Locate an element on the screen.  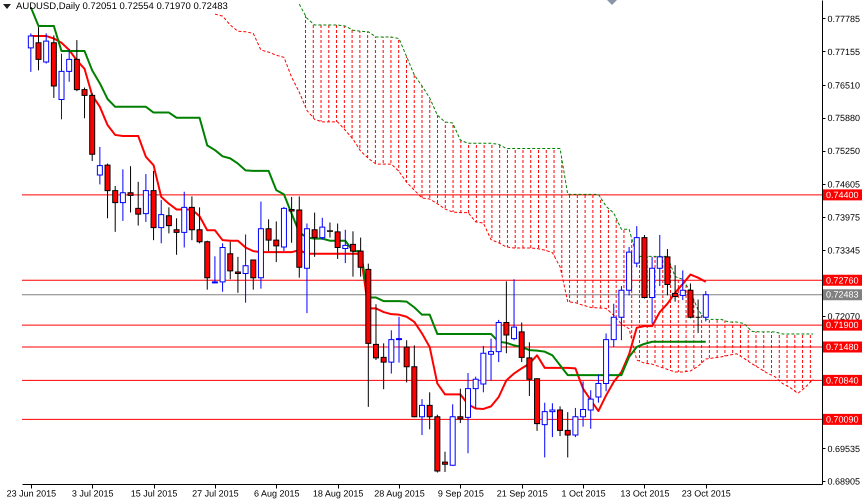
x-tick-label: 23 Jun 2015 is located at coordinates (31, 493).